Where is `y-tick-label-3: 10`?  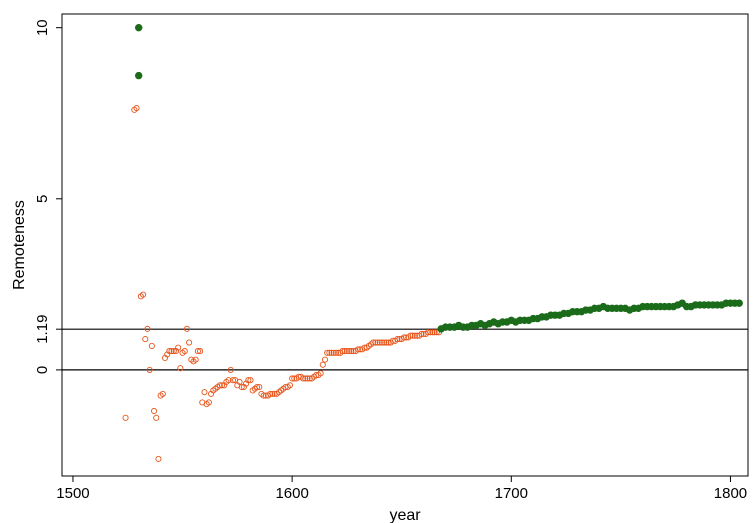
y-tick-label-3: 10 is located at coordinates (42, 27).